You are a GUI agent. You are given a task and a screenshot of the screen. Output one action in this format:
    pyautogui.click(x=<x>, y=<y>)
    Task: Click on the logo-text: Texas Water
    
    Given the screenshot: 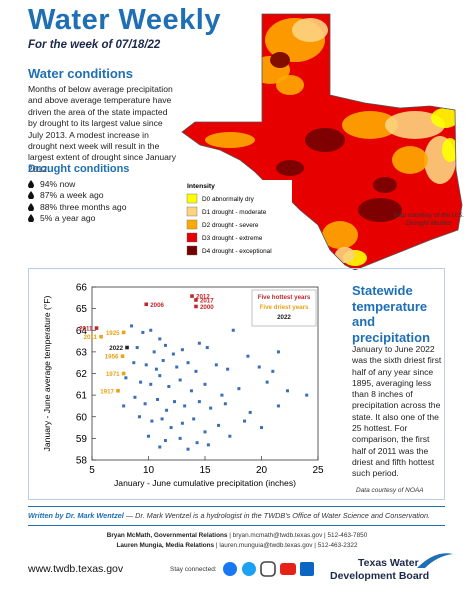 What is the action you would take?
    pyautogui.click(x=388, y=563)
    